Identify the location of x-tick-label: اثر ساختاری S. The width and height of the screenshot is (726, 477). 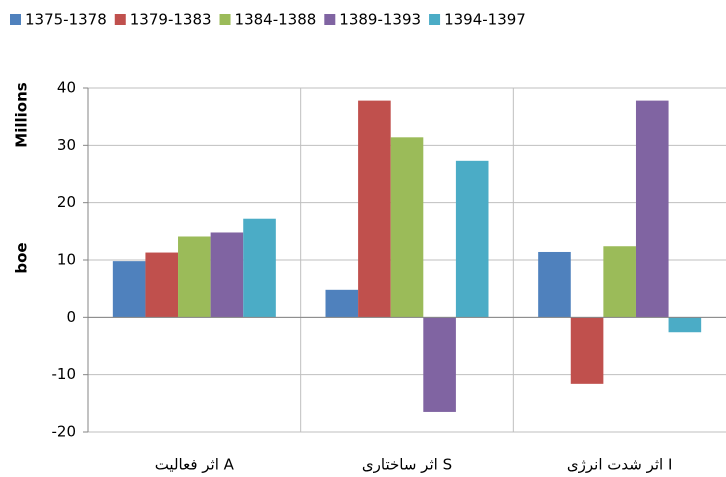
(407, 465).